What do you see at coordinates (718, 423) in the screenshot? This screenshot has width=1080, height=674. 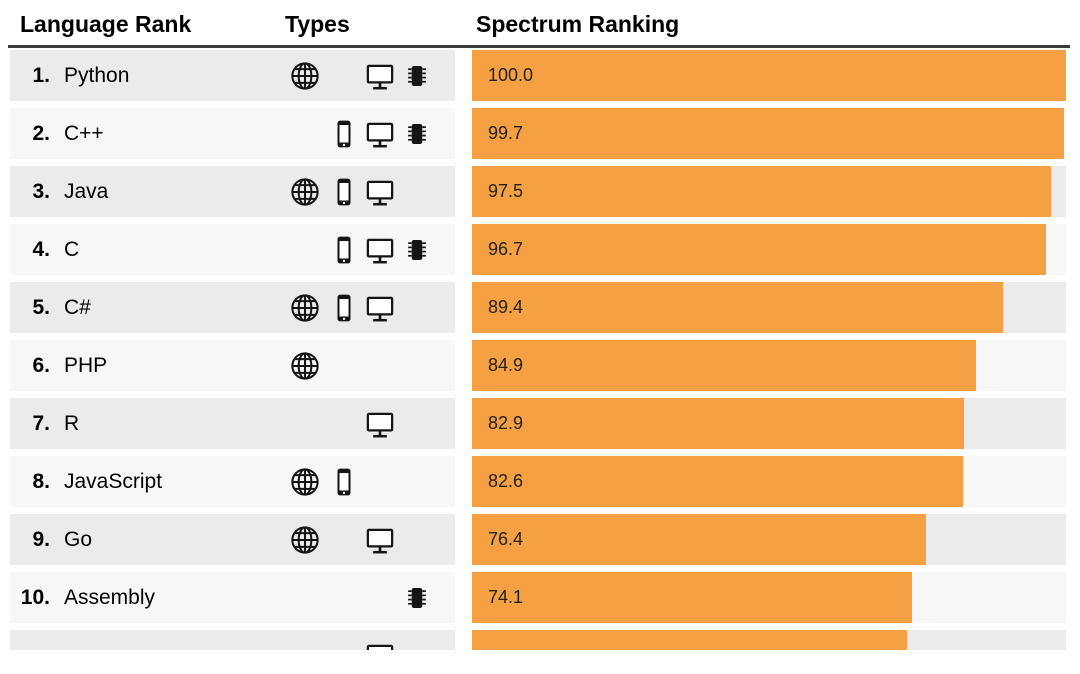 I see `ranking-bar: 82.9` at bounding box center [718, 423].